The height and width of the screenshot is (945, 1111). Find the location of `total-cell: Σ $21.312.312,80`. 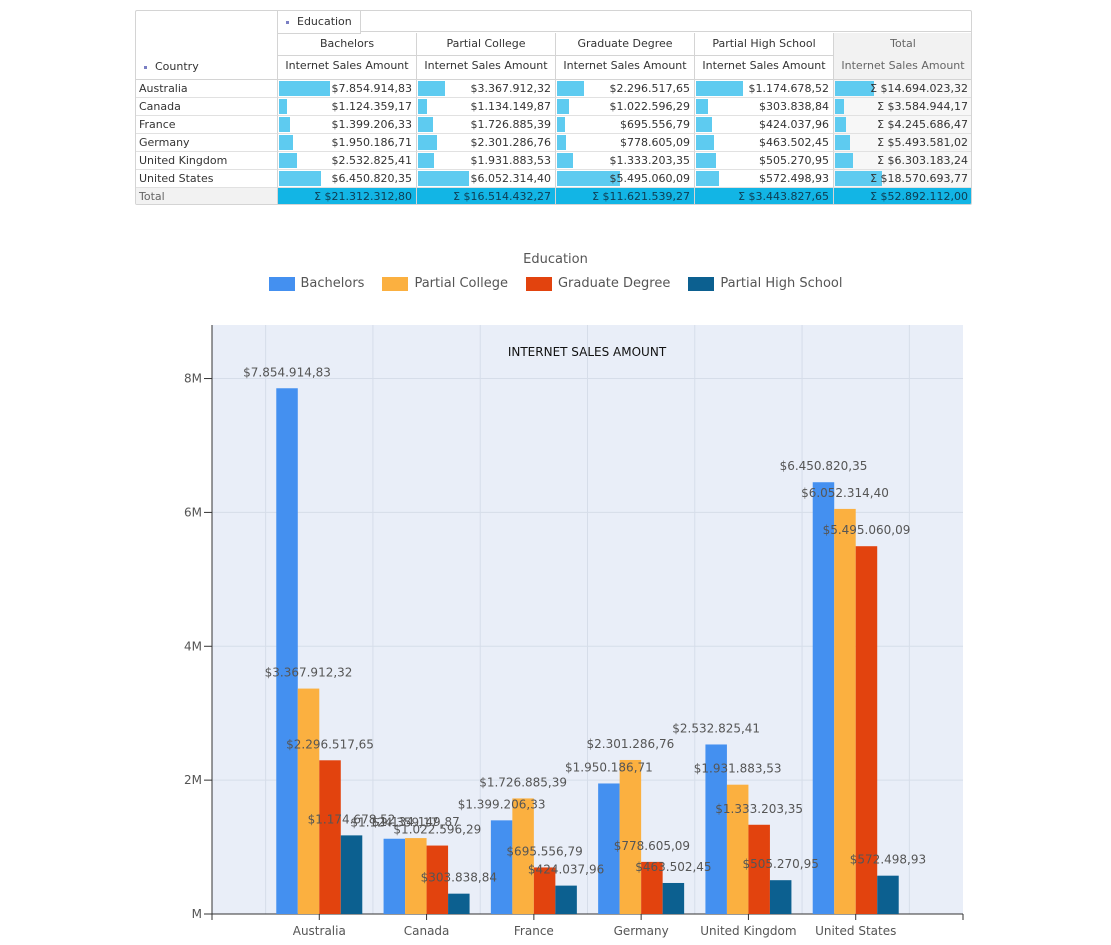

total-cell: Σ $21.312.312,80 is located at coordinates (347, 196).